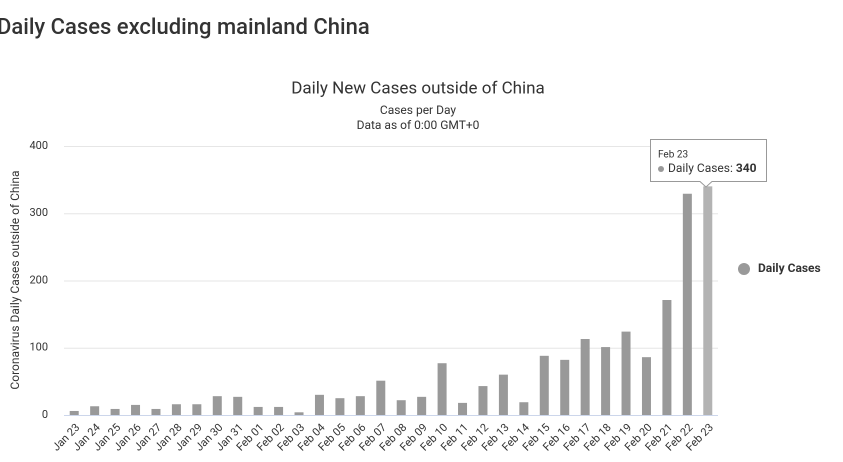 Image resolution: width=843 pixels, height=462 pixels. Describe the element at coordinates (418, 88) in the screenshot. I see `chart-title: Daily New Cases outside of China` at that location.